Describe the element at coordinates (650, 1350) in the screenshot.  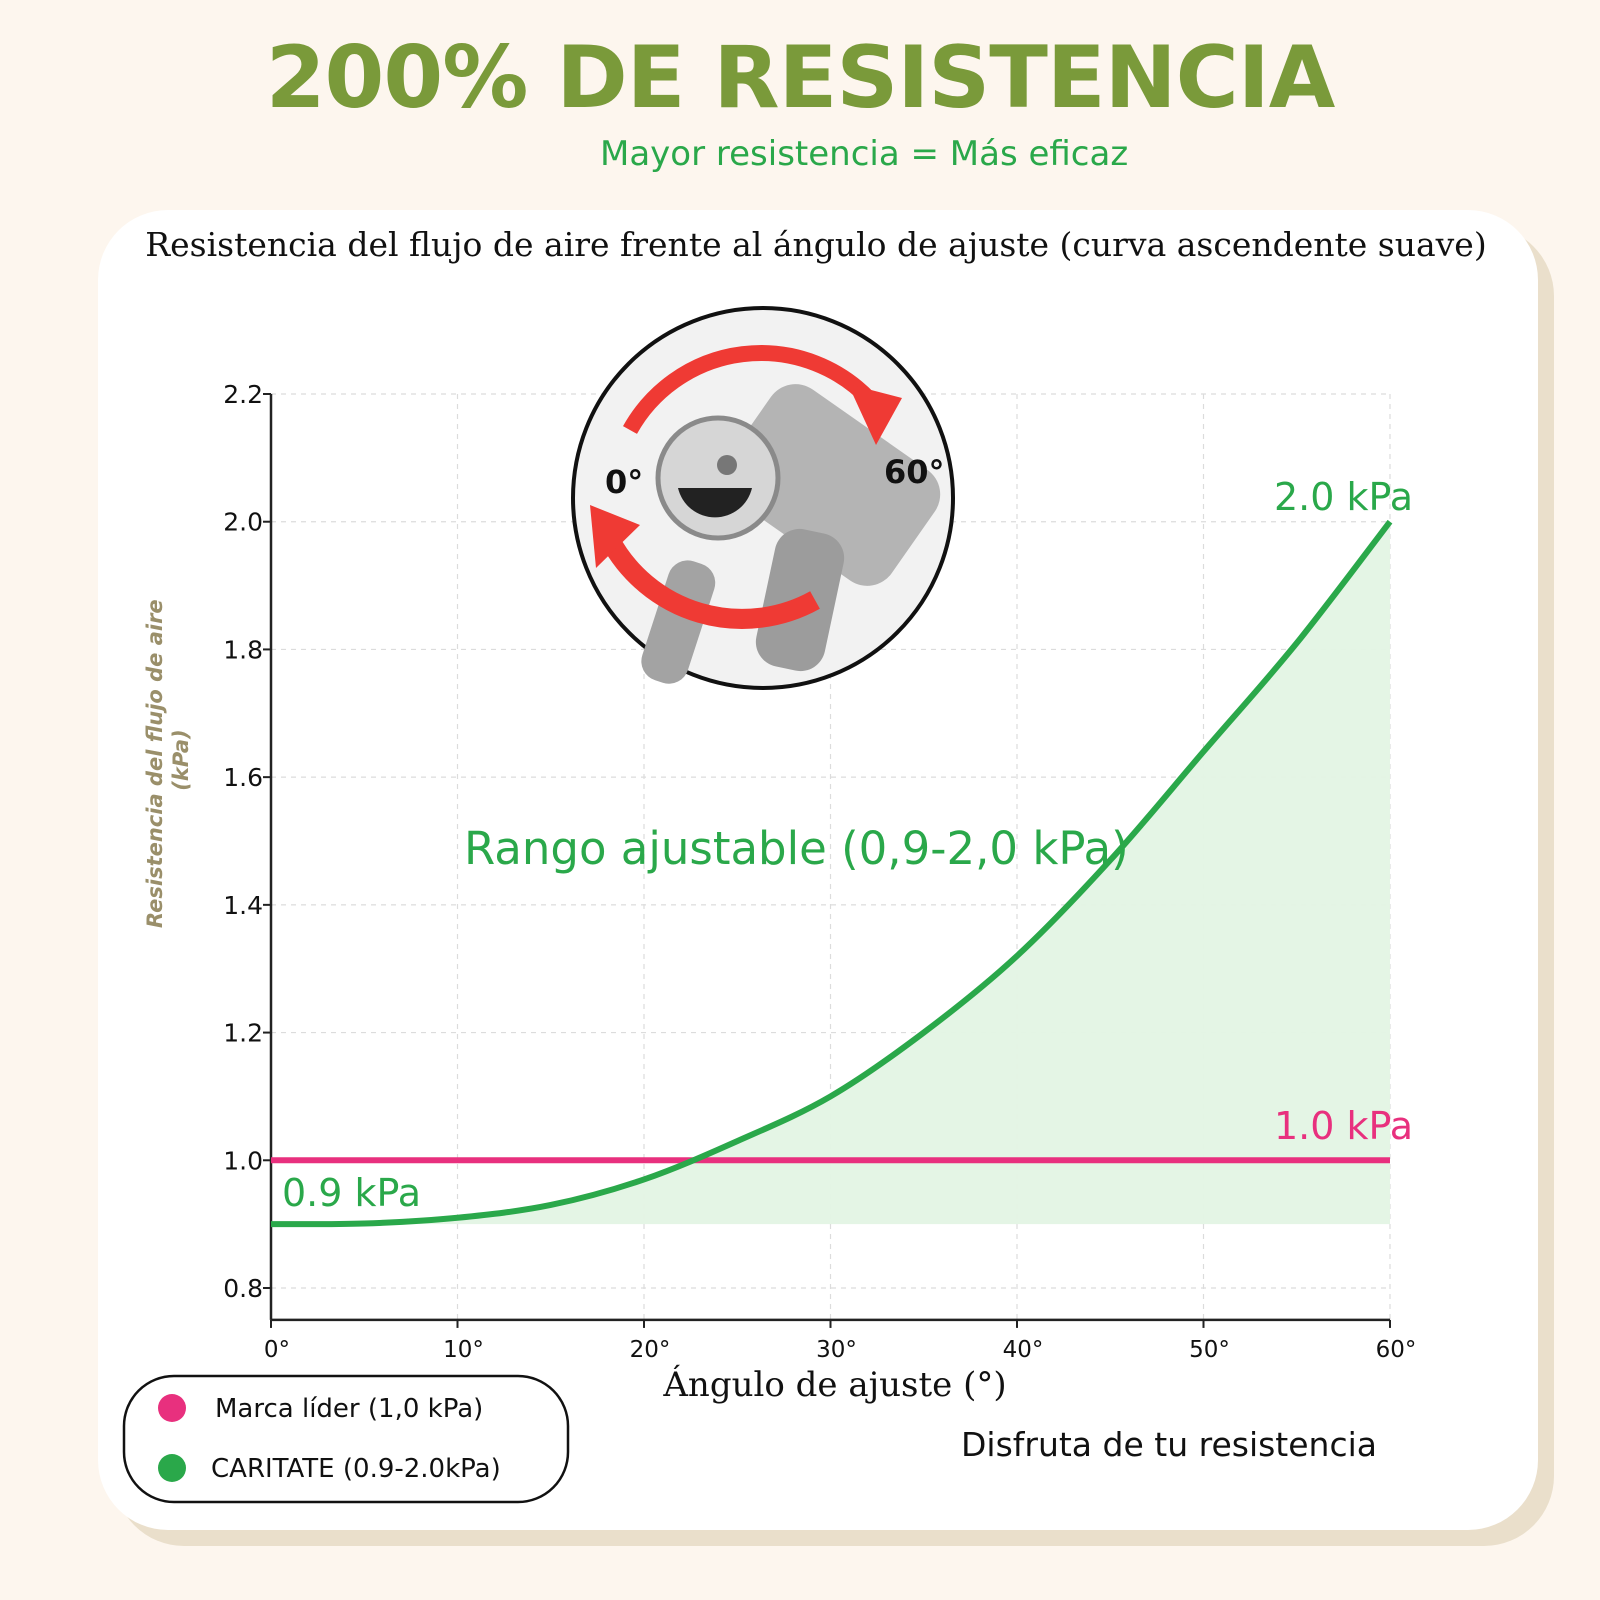
I see `x-tick-label: 20°` at that location.